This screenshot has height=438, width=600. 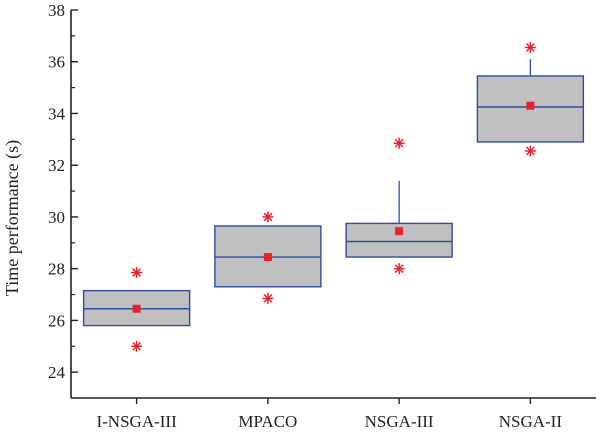 I want to click on y-tick-label: 34, so click(x=57, y=113).